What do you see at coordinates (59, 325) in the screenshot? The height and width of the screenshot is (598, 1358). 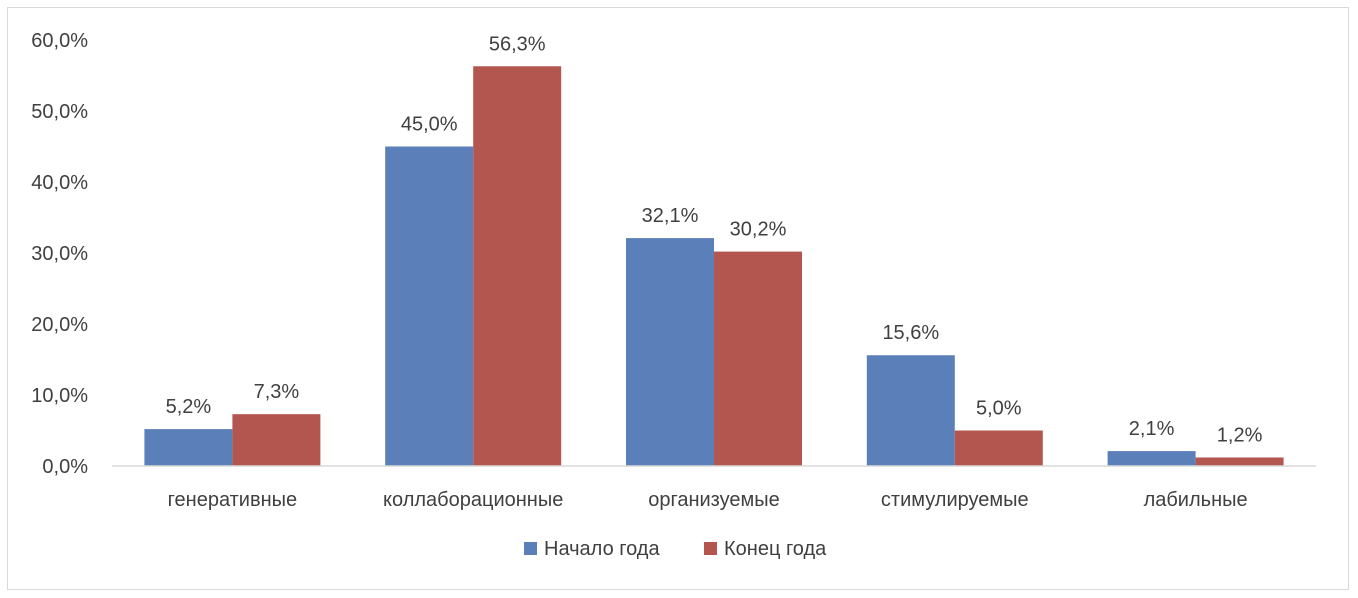 I see `y-tick-label: 20,0%` at bounding box center [59, 325].